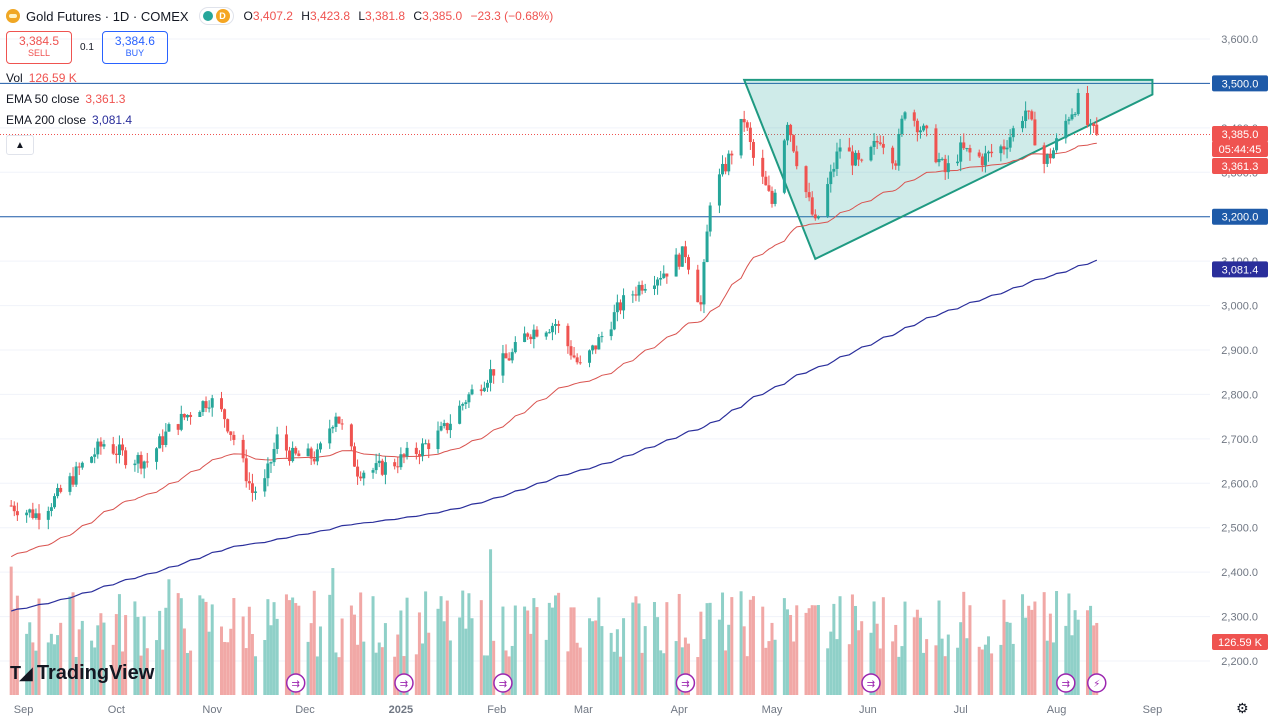 The height and width of the screenshot is (721, 1279). What do you see at coordinates (82, 673) in the screenshot?
I see `tradingview-logo: T◢ TradingView` at bounding box center [82, 673].